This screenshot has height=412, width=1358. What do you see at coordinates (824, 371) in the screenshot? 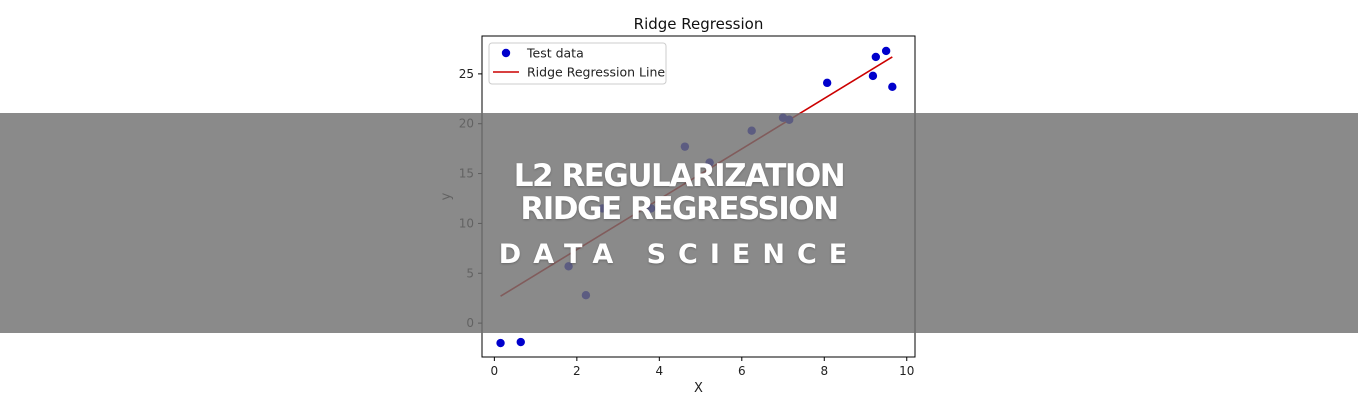
I see `x-tick-label: 8` at bounding box center [824, 371].